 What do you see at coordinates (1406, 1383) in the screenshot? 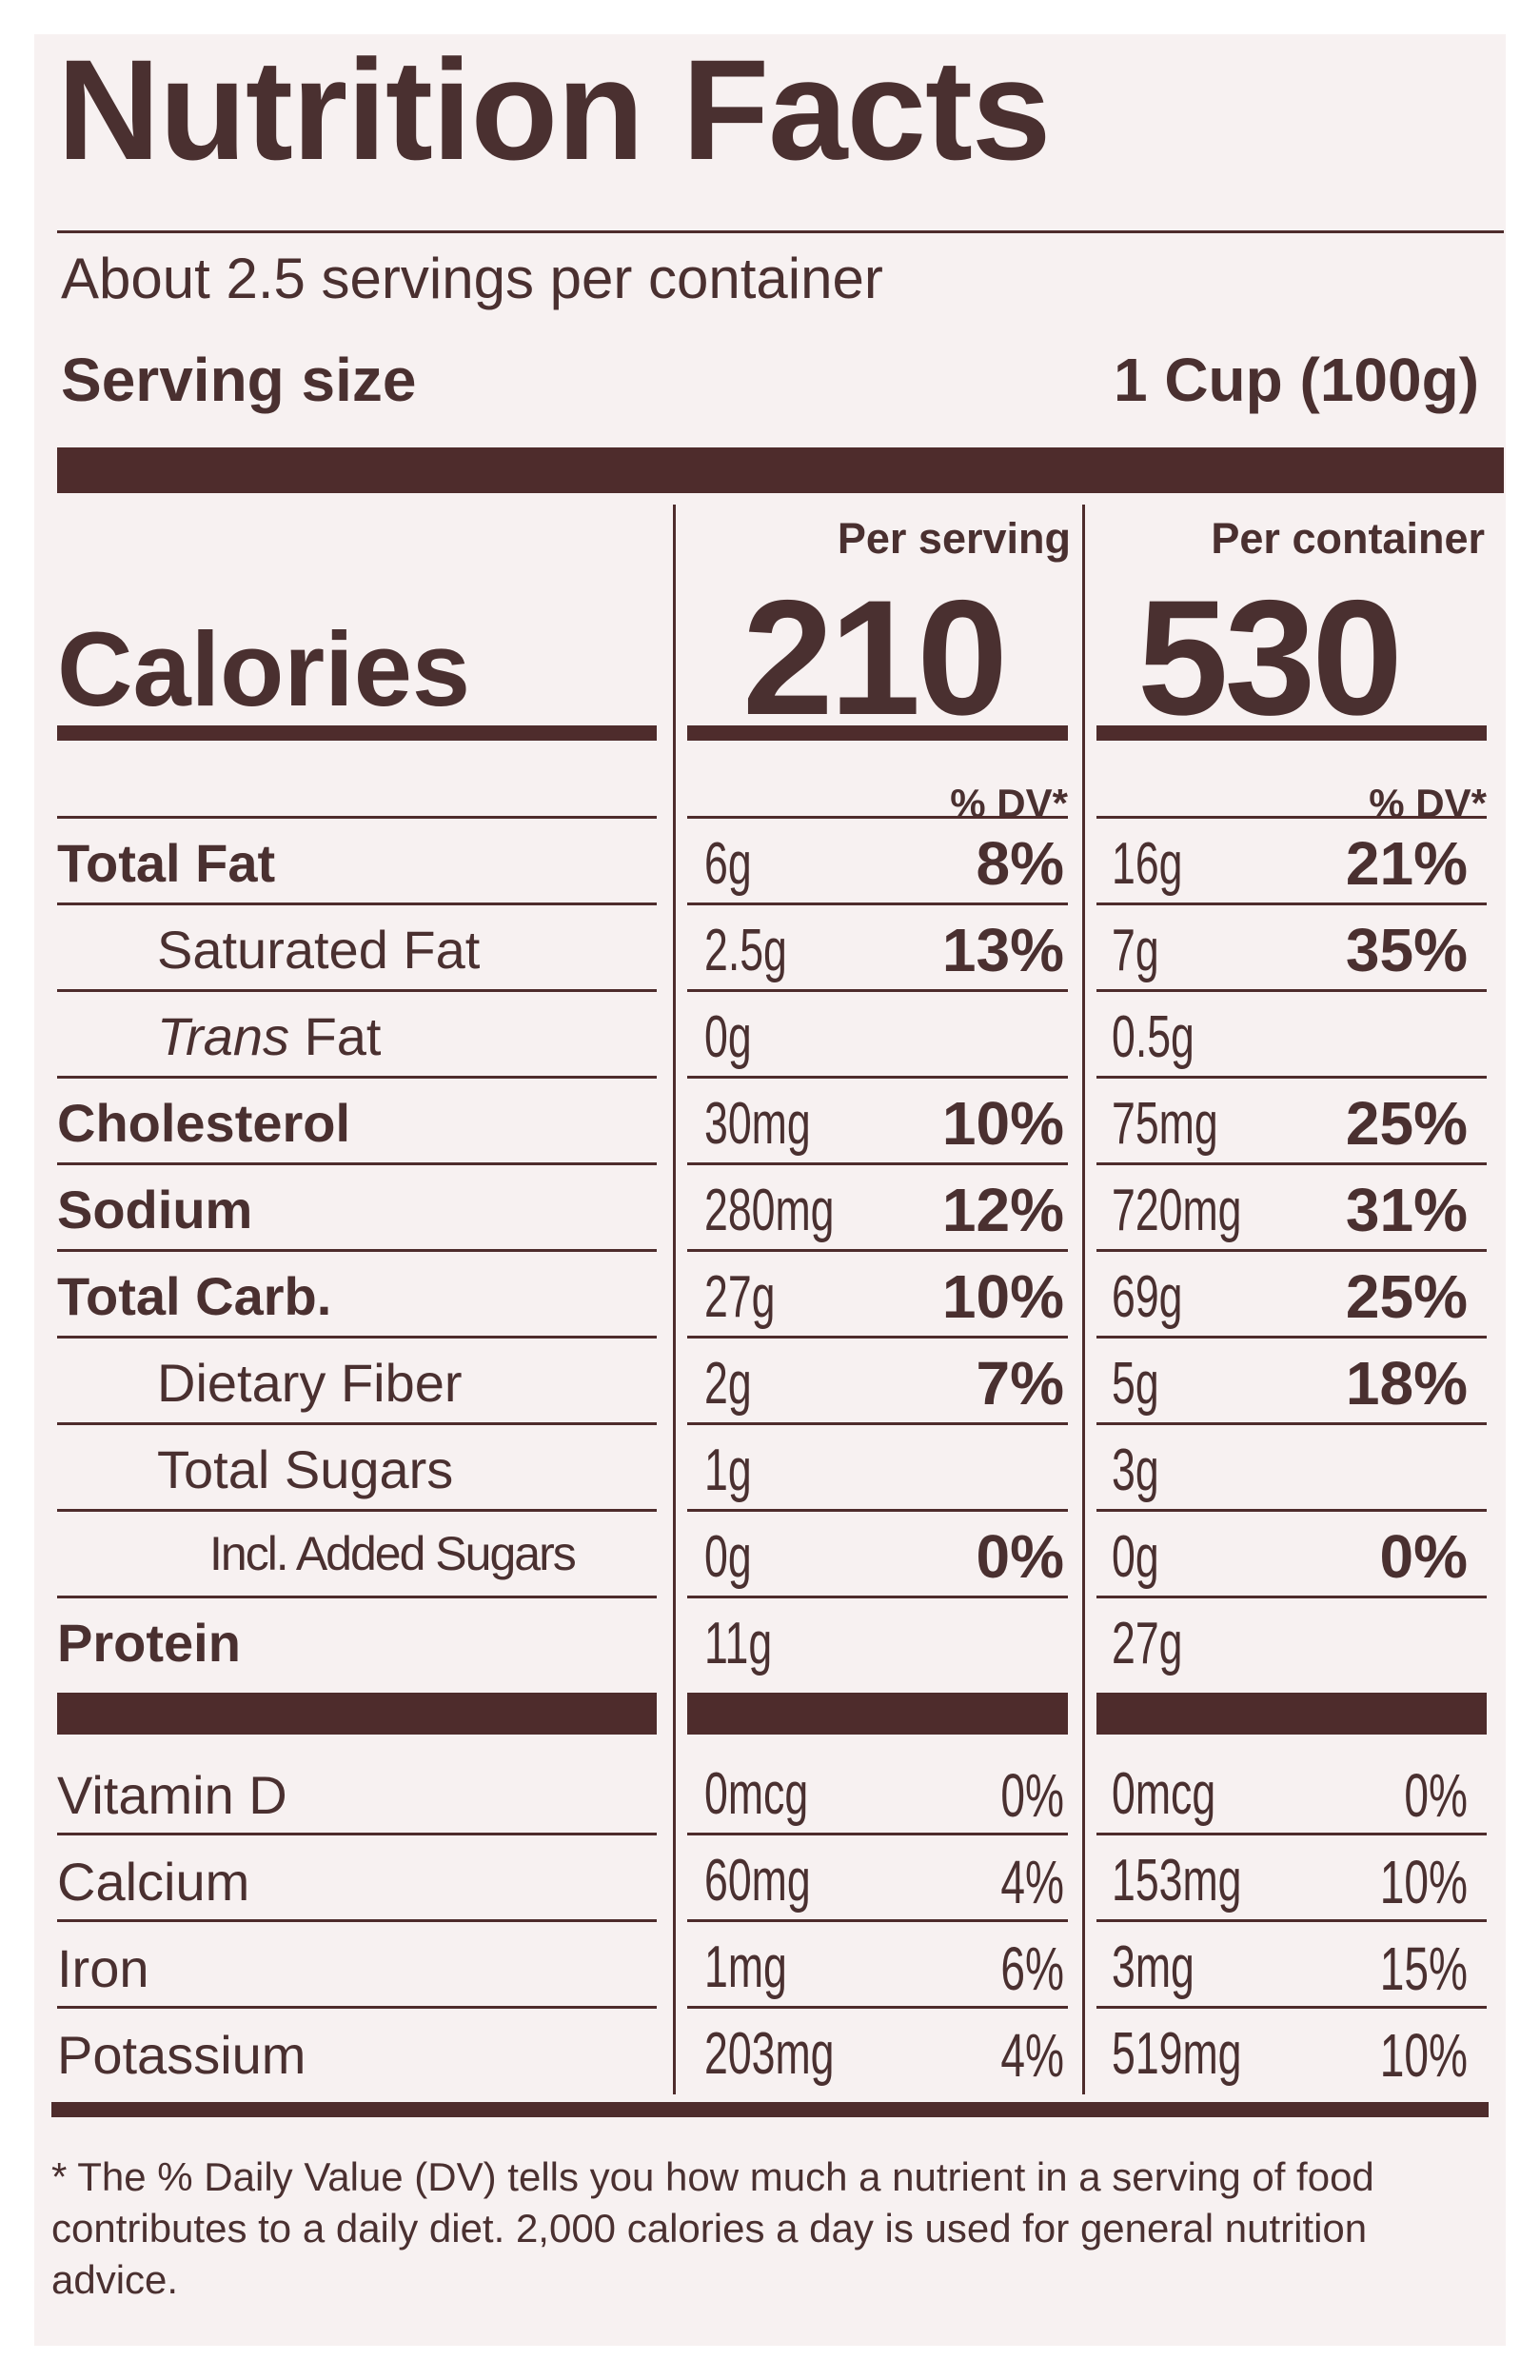
I see `container-daily-value: 18%` at bounding box center [1406, 1383].